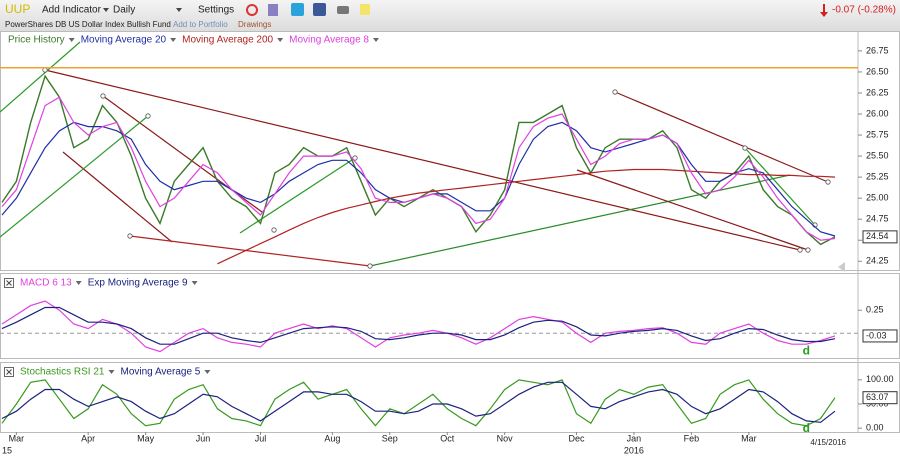  Describe the element at coordinates (203, 438) in the screenshot. I see `x-tick-label: Jun` at that location.